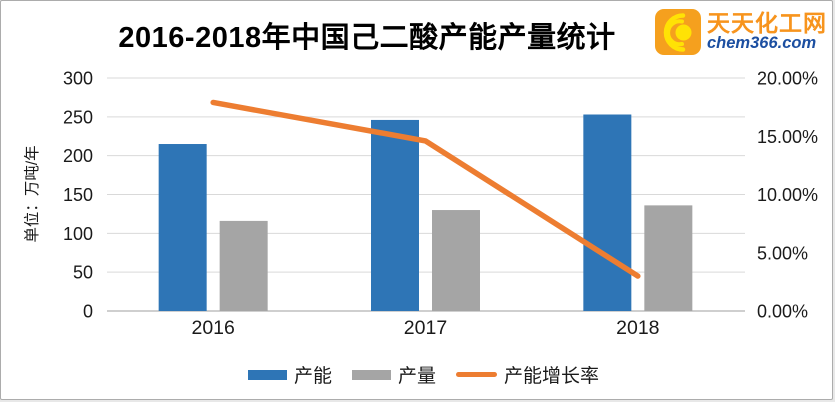 The width and height of the screenshot is (835, 402). What do you see at coordinates (607, 213) in the screenshot?
I see `bar-capacity-2018` at bounding box center [607, 213].